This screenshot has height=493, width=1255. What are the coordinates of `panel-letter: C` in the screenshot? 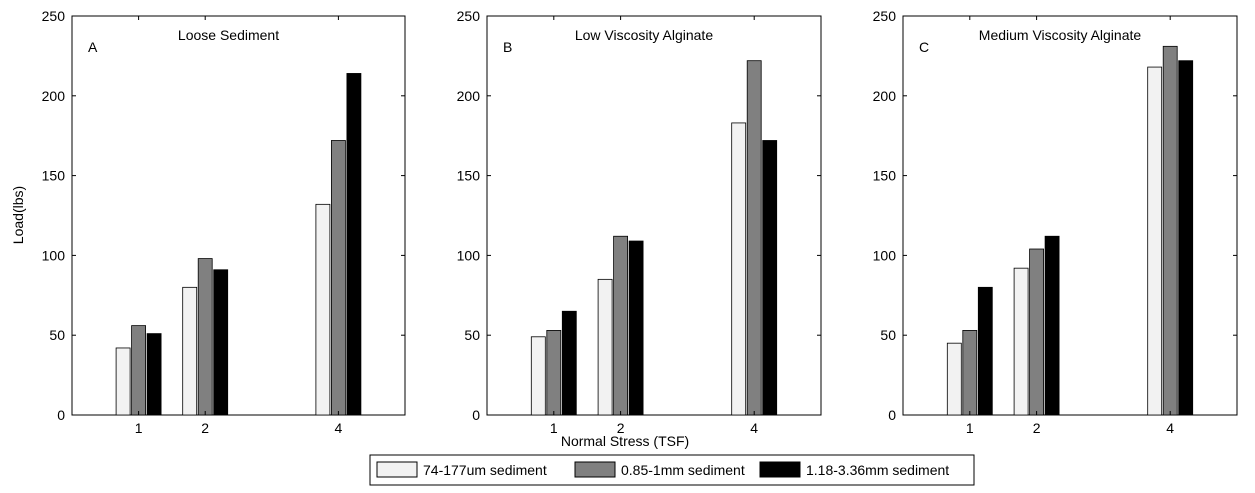 It's located at (924, 47).